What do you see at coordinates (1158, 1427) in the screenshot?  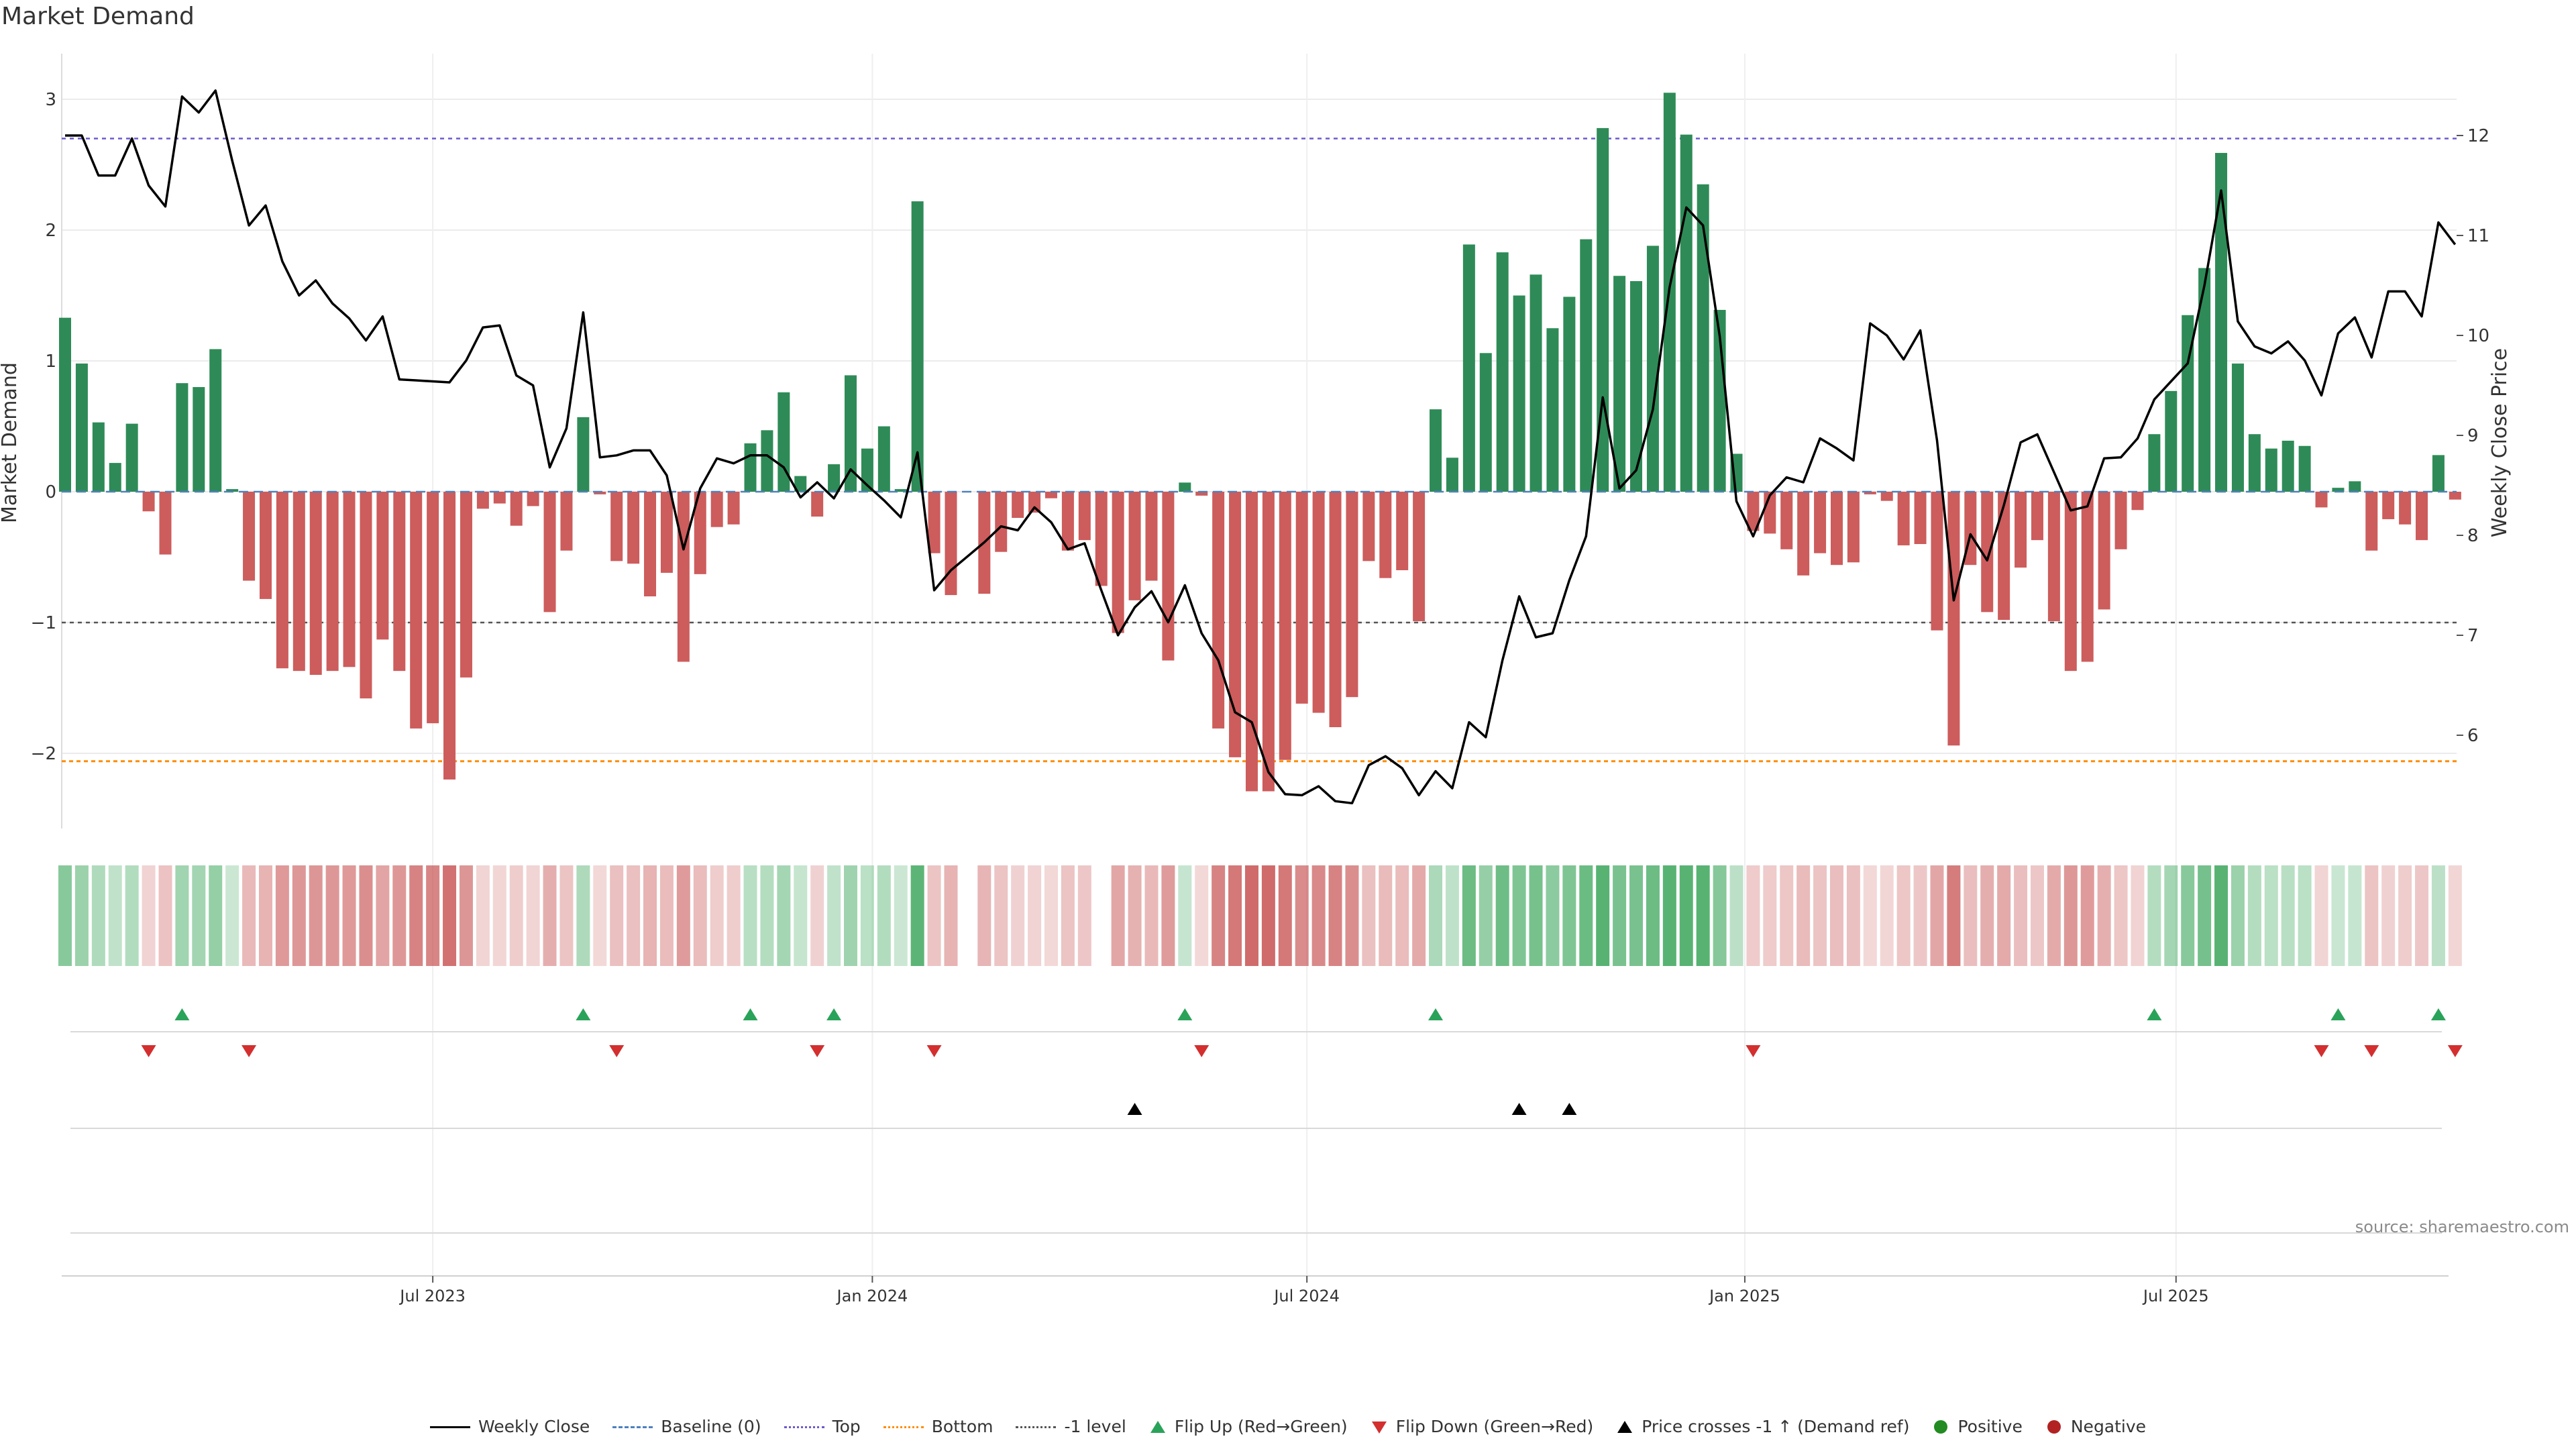 I see `legend-symbol` at bounding box center [1158, 1427].